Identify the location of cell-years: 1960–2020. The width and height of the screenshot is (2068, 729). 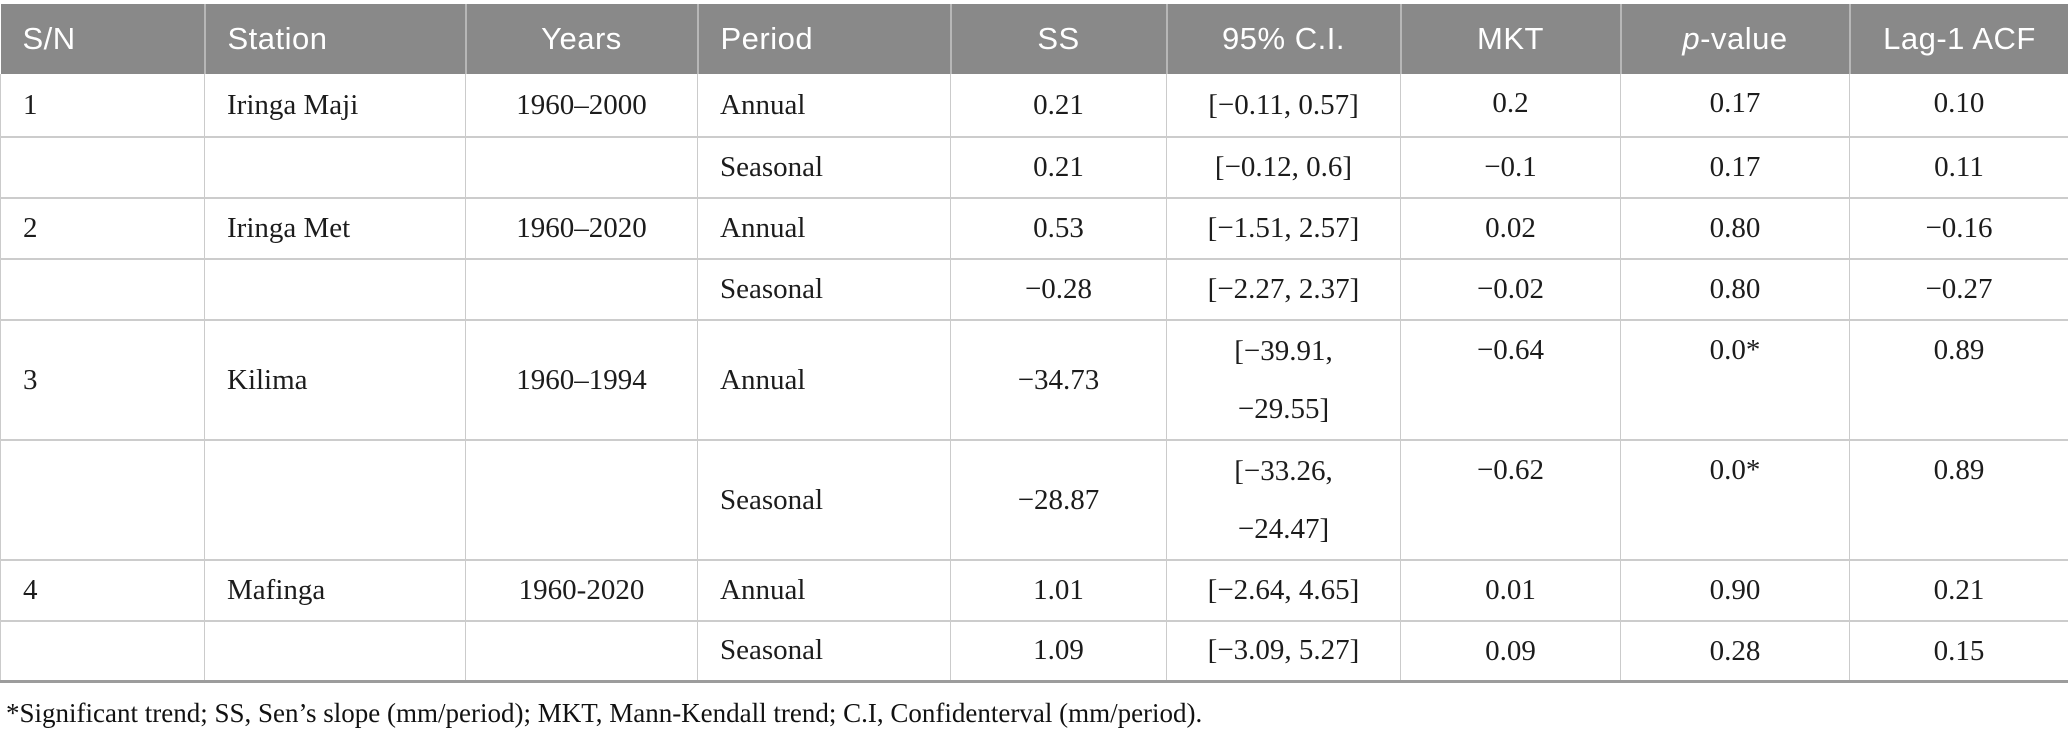
(582, 228).